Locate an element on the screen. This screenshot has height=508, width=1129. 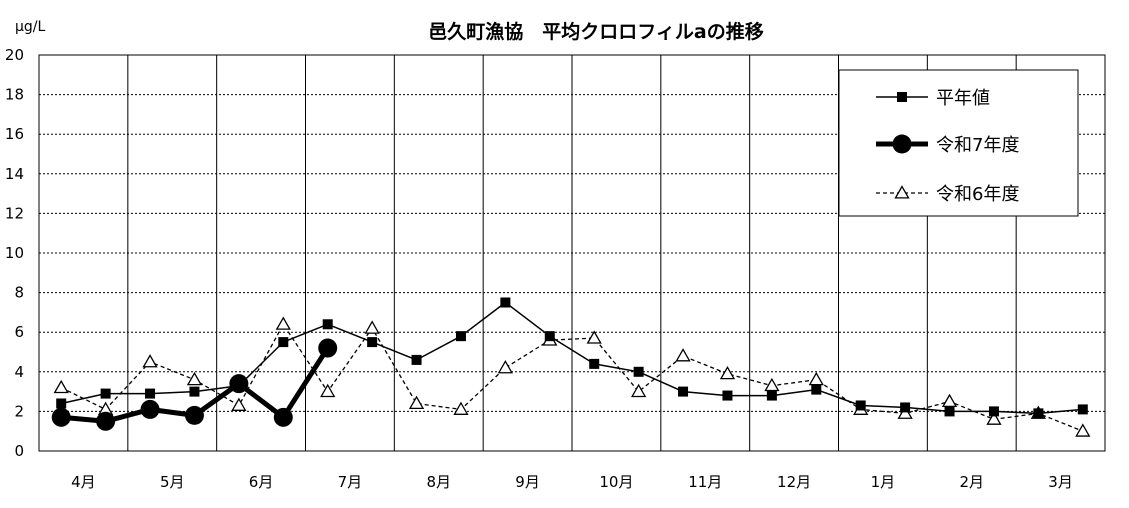
legend-entry: 令和6年度 is located at coordinates (947, 194).